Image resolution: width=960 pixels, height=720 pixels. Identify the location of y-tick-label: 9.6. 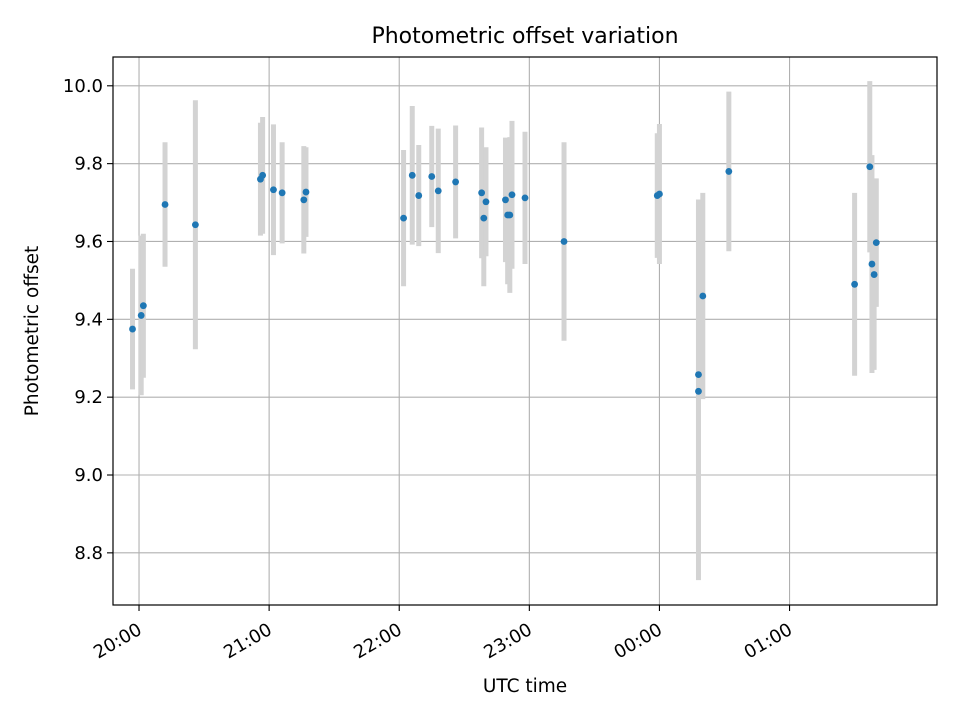
(88, 241).